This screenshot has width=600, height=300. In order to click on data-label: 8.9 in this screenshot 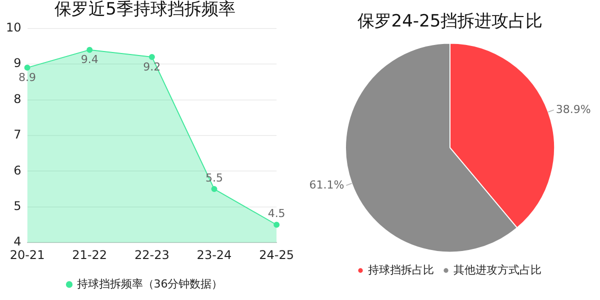, I will do `click(27, 77)`.